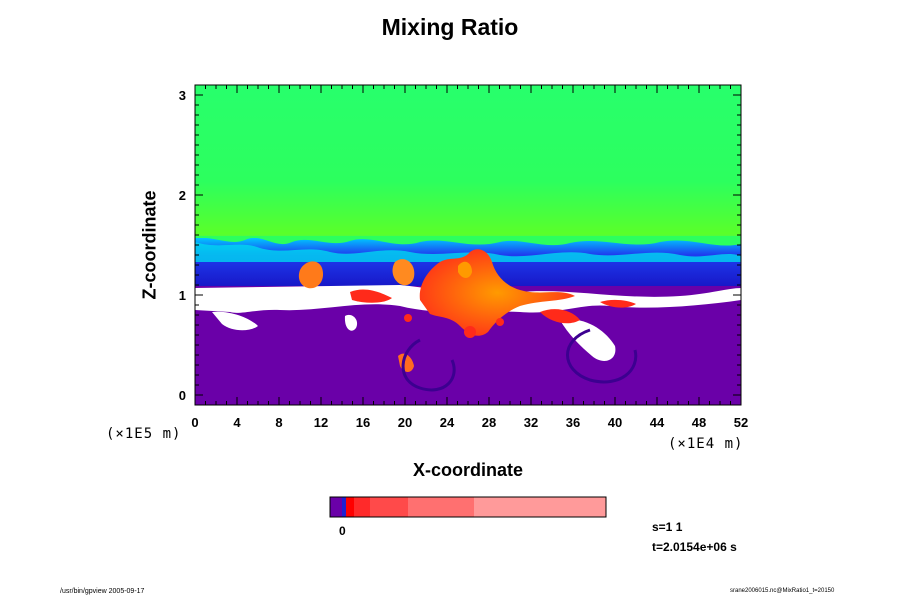 This screenshot has width=900, height=600. What do you see at coordinates (182, 395) in the screenshot?
I see `z-tick-label: 0` at bounding box center [182, 395].